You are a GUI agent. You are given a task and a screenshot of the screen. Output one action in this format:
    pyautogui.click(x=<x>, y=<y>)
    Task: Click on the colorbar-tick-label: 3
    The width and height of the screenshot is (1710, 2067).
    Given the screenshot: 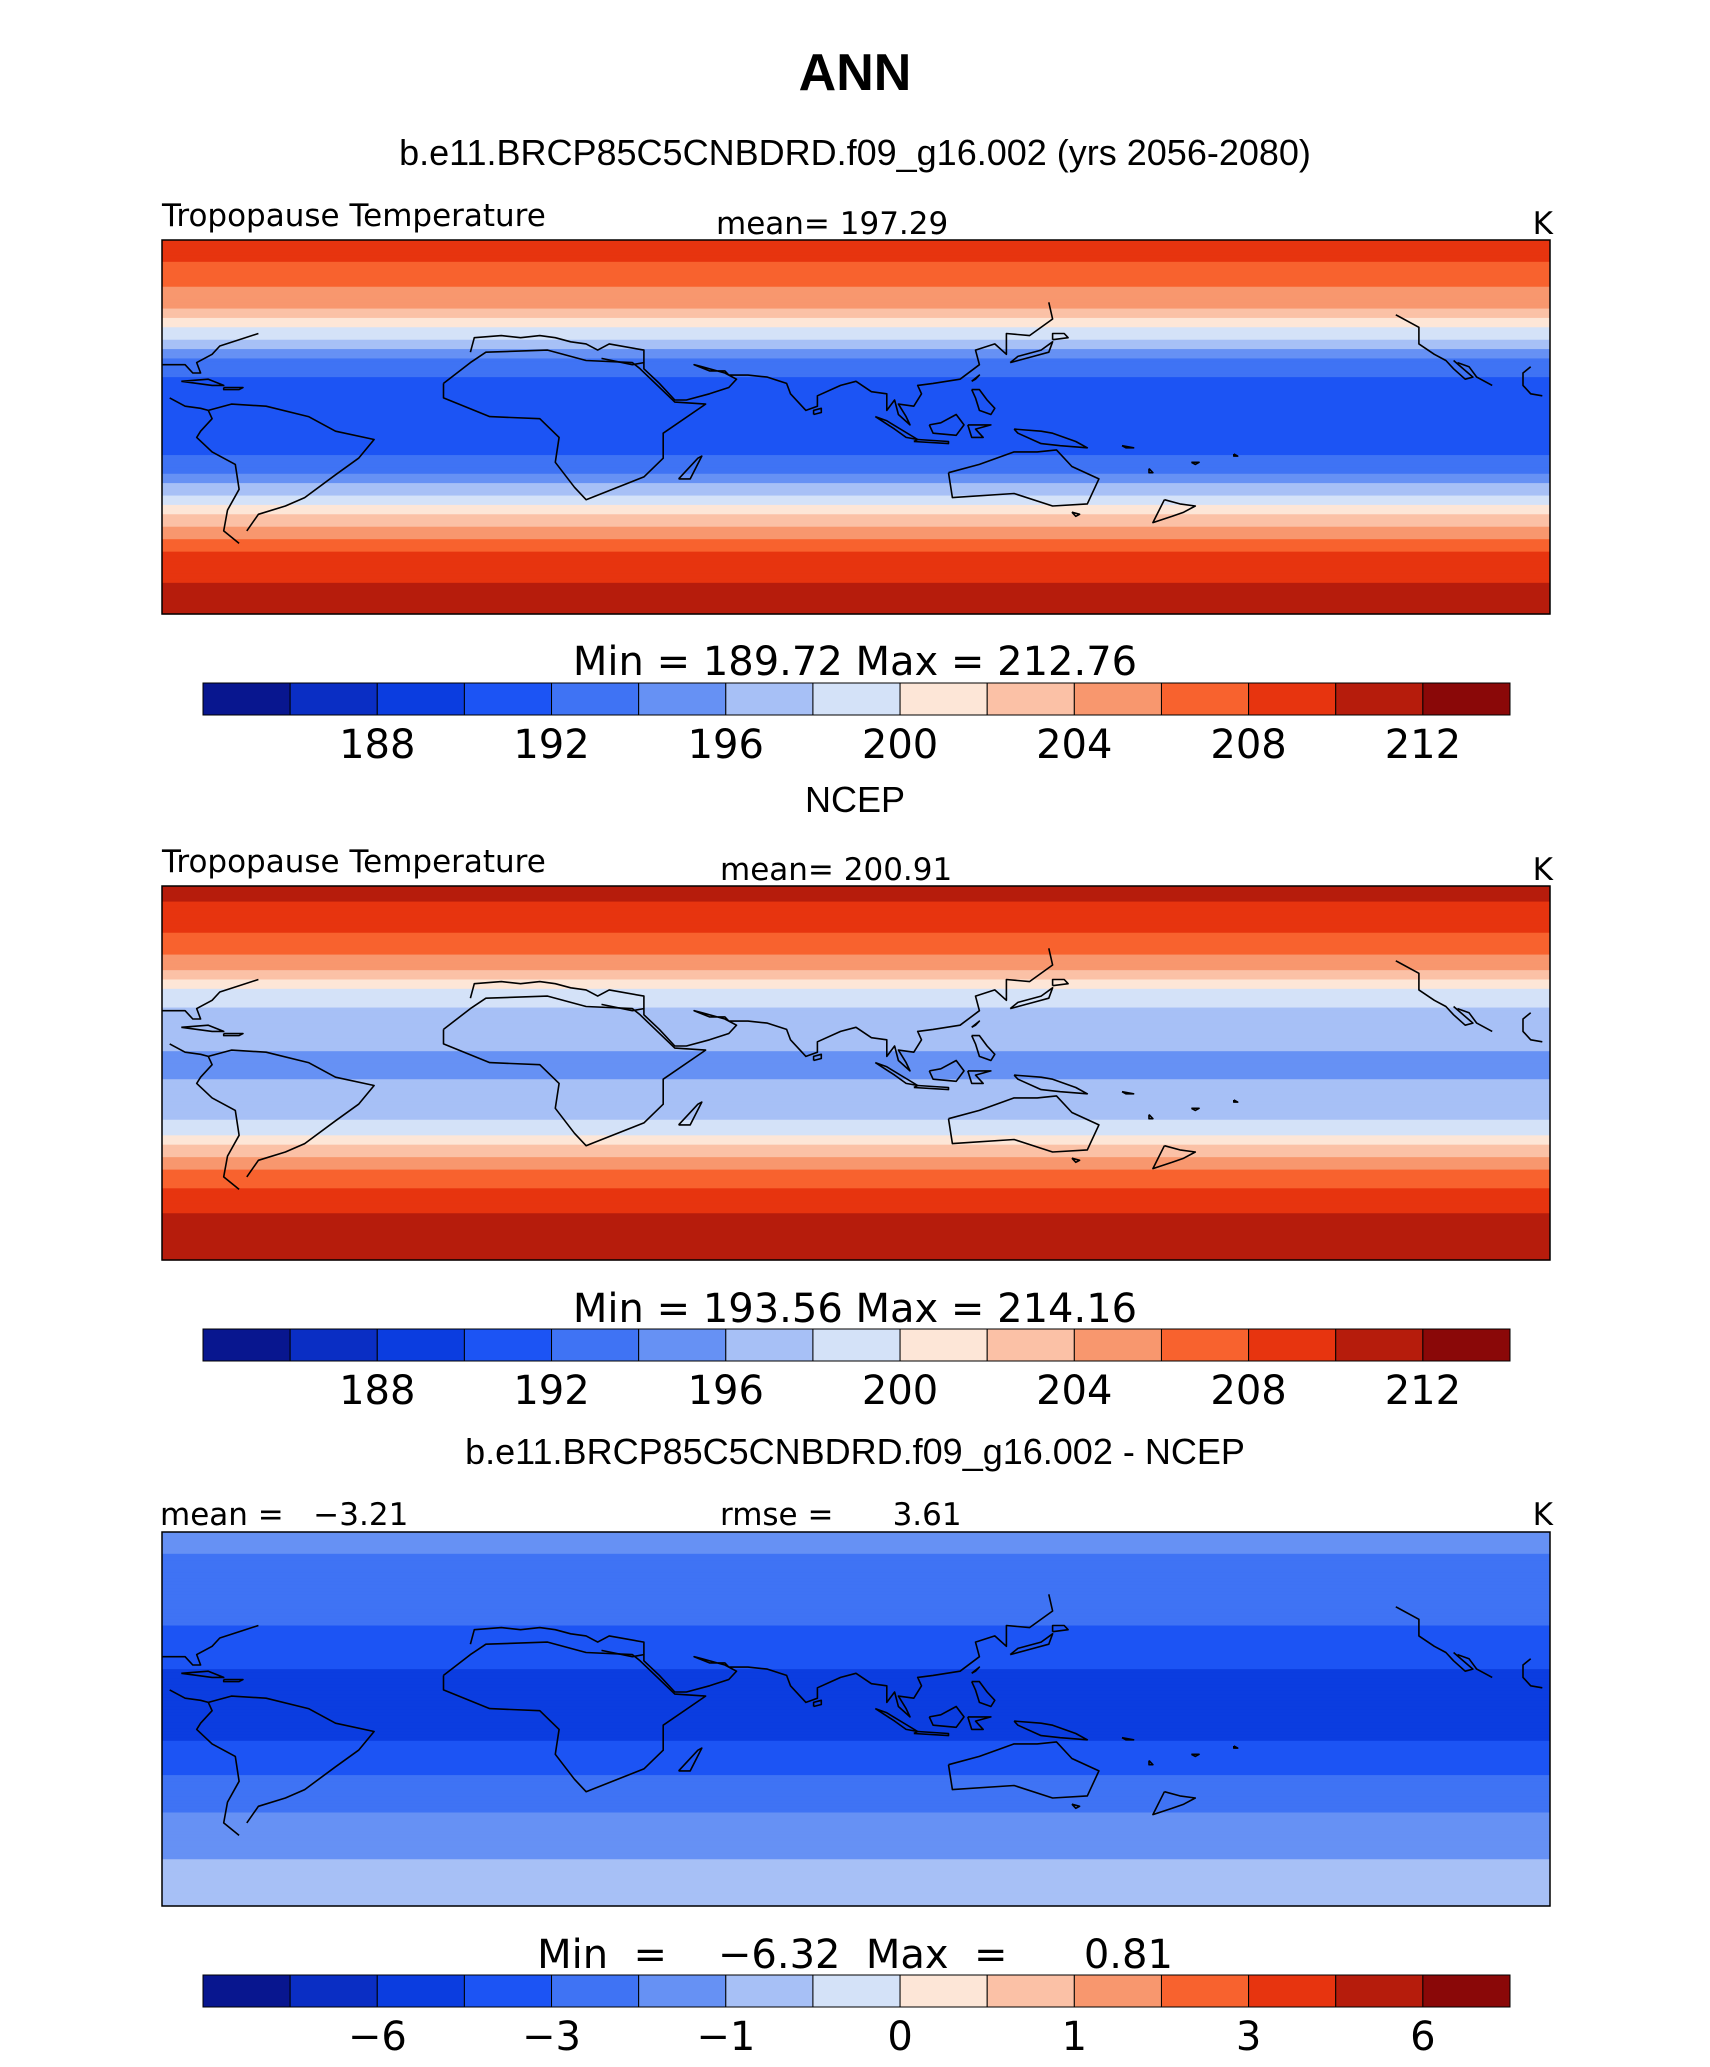 What is the action you would take?
    pyautogui.click(x=1248, y=2037)
    